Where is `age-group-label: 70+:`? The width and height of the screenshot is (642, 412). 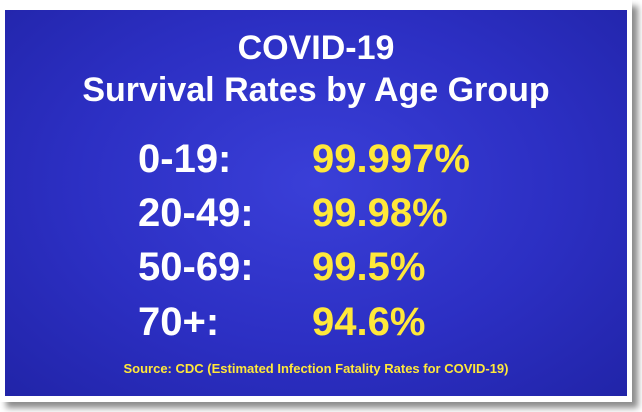 age-group-label: 70+: is located at coordinates (179, 322).